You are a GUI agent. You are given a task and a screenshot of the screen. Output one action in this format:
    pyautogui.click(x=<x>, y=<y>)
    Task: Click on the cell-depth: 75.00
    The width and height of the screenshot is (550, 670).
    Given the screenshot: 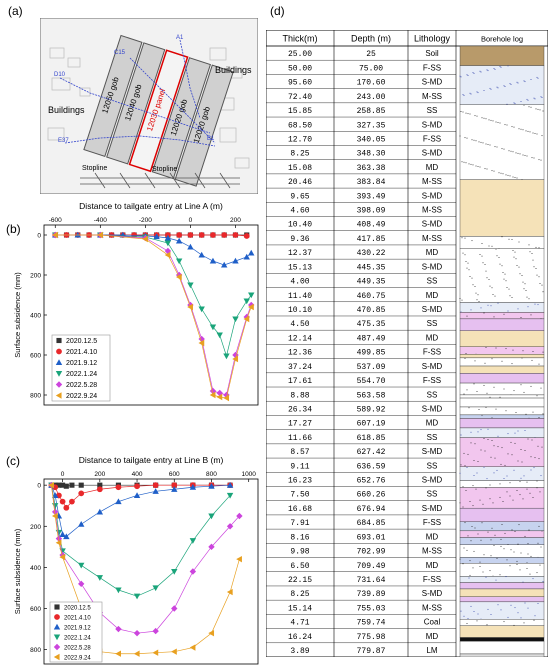 What is the action you would take?
    pyautogui.click(x=371, y=68)
    